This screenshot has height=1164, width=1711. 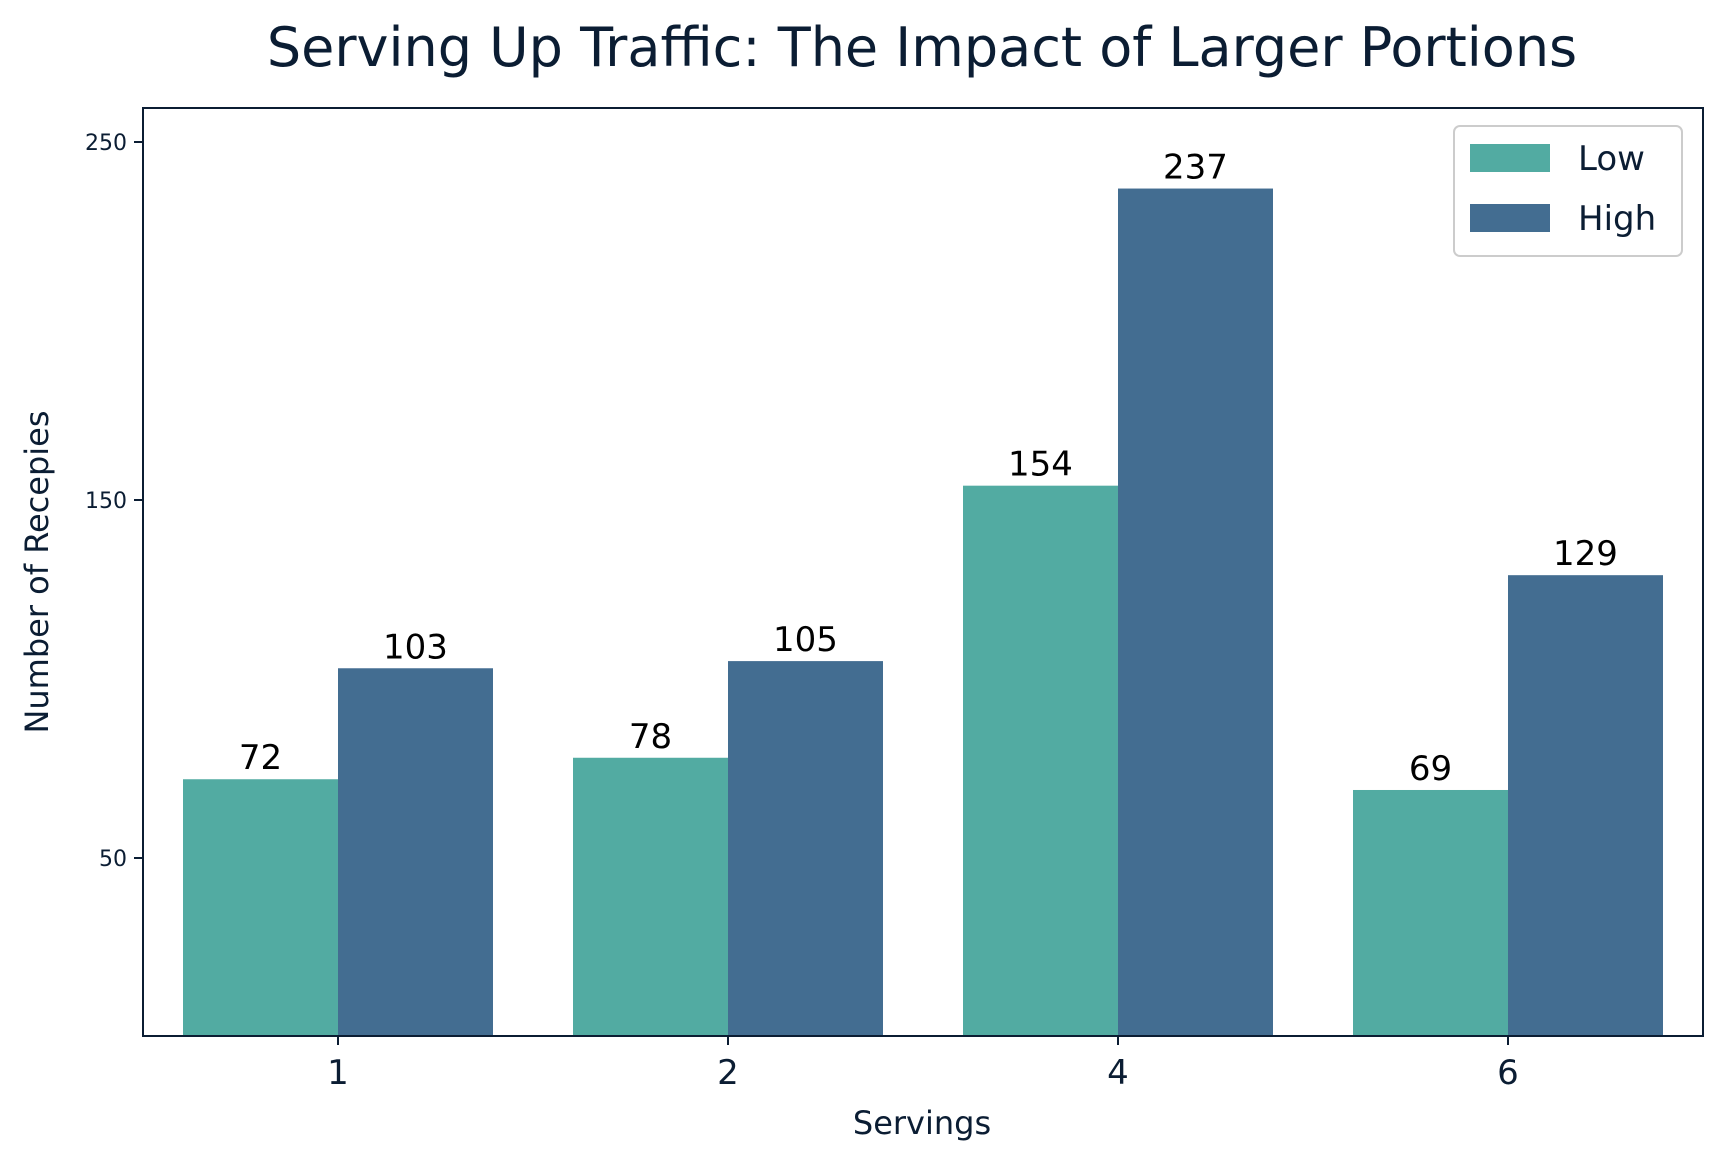 What do you see at coordinates (1508, 1073) in the screenshot?
I see `x-tick-label-6: 6` at bounding box center [1508, 1073].